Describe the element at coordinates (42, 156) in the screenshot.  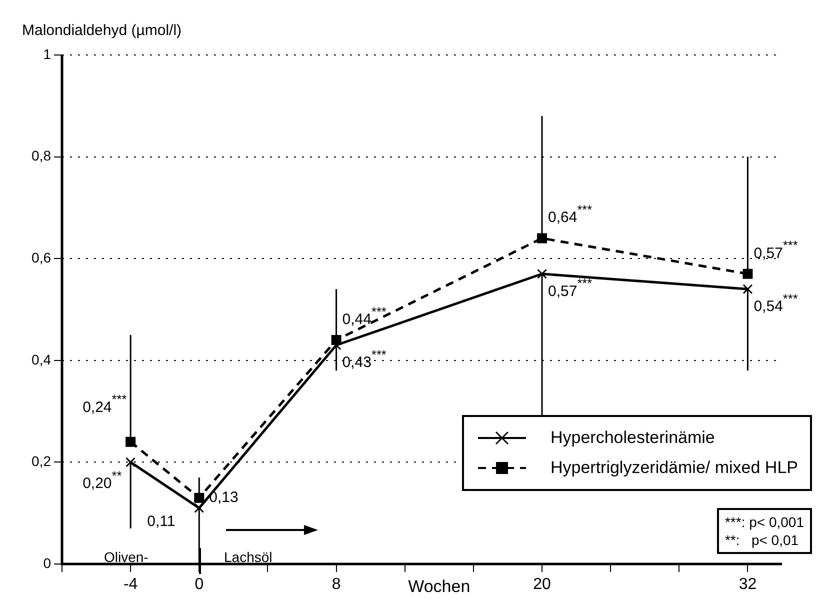
I see `y-tick-label: 0,8` at that location.